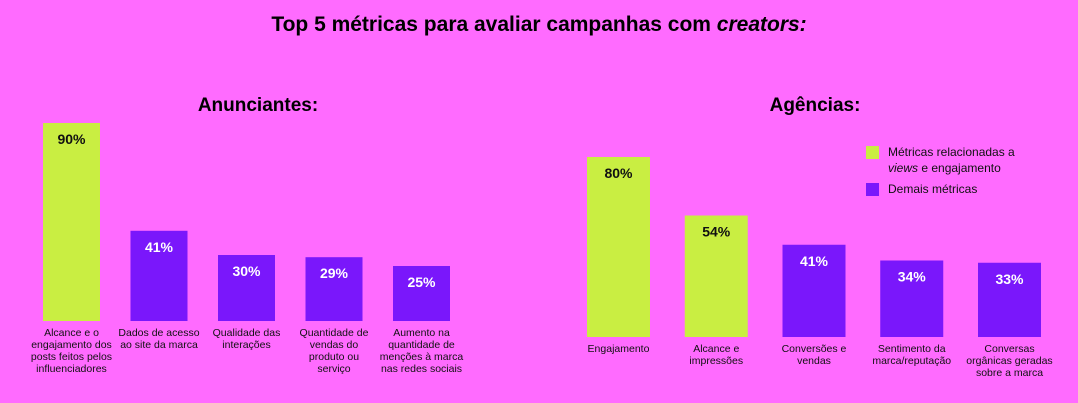 The width and height of the screenshot is (1078, 403). Describe the element at coordinates (159, 247) in the screenshot. I see `value-label-anunciantes-2: 41%` at that location.